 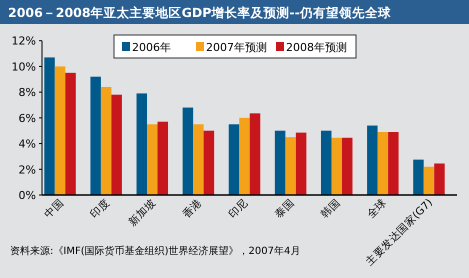 What do you see at coordinates (284, 208) in the screenshot?
I see `x-tick-label: 泰国` at bounding box center [284, 208].